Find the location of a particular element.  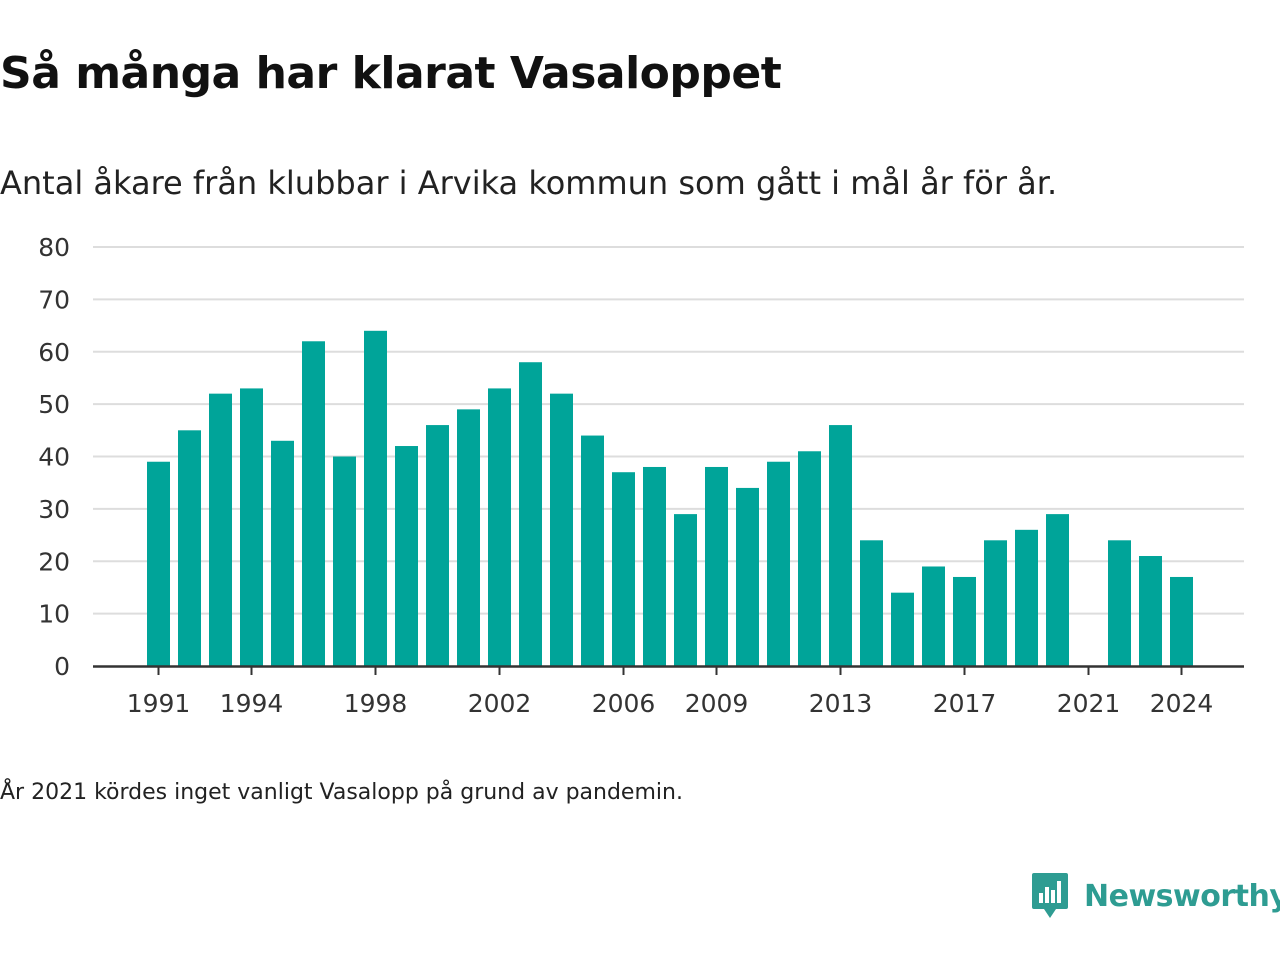

bar-2014 is located at coordinates (871, 603).